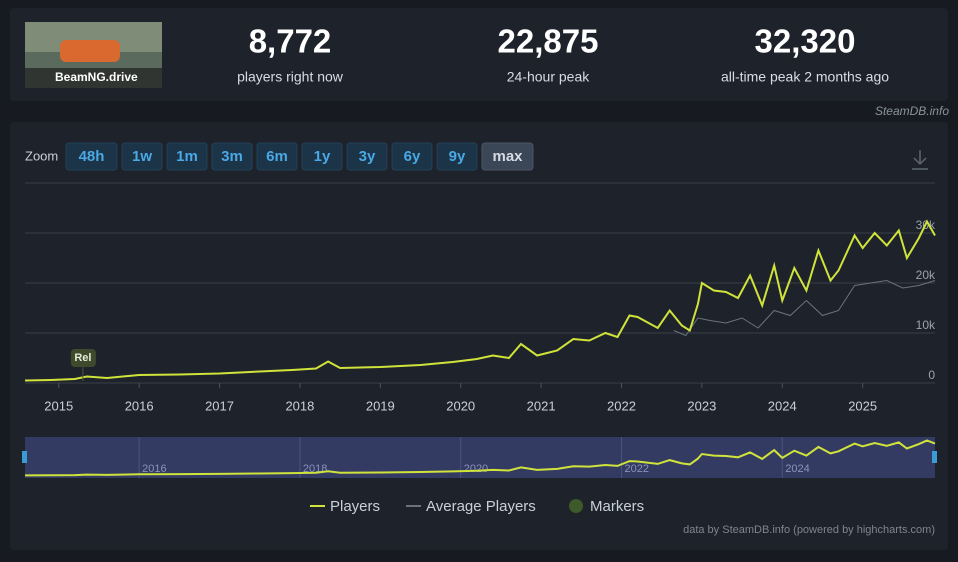  I want to click on icon-part, so click(920, 161).